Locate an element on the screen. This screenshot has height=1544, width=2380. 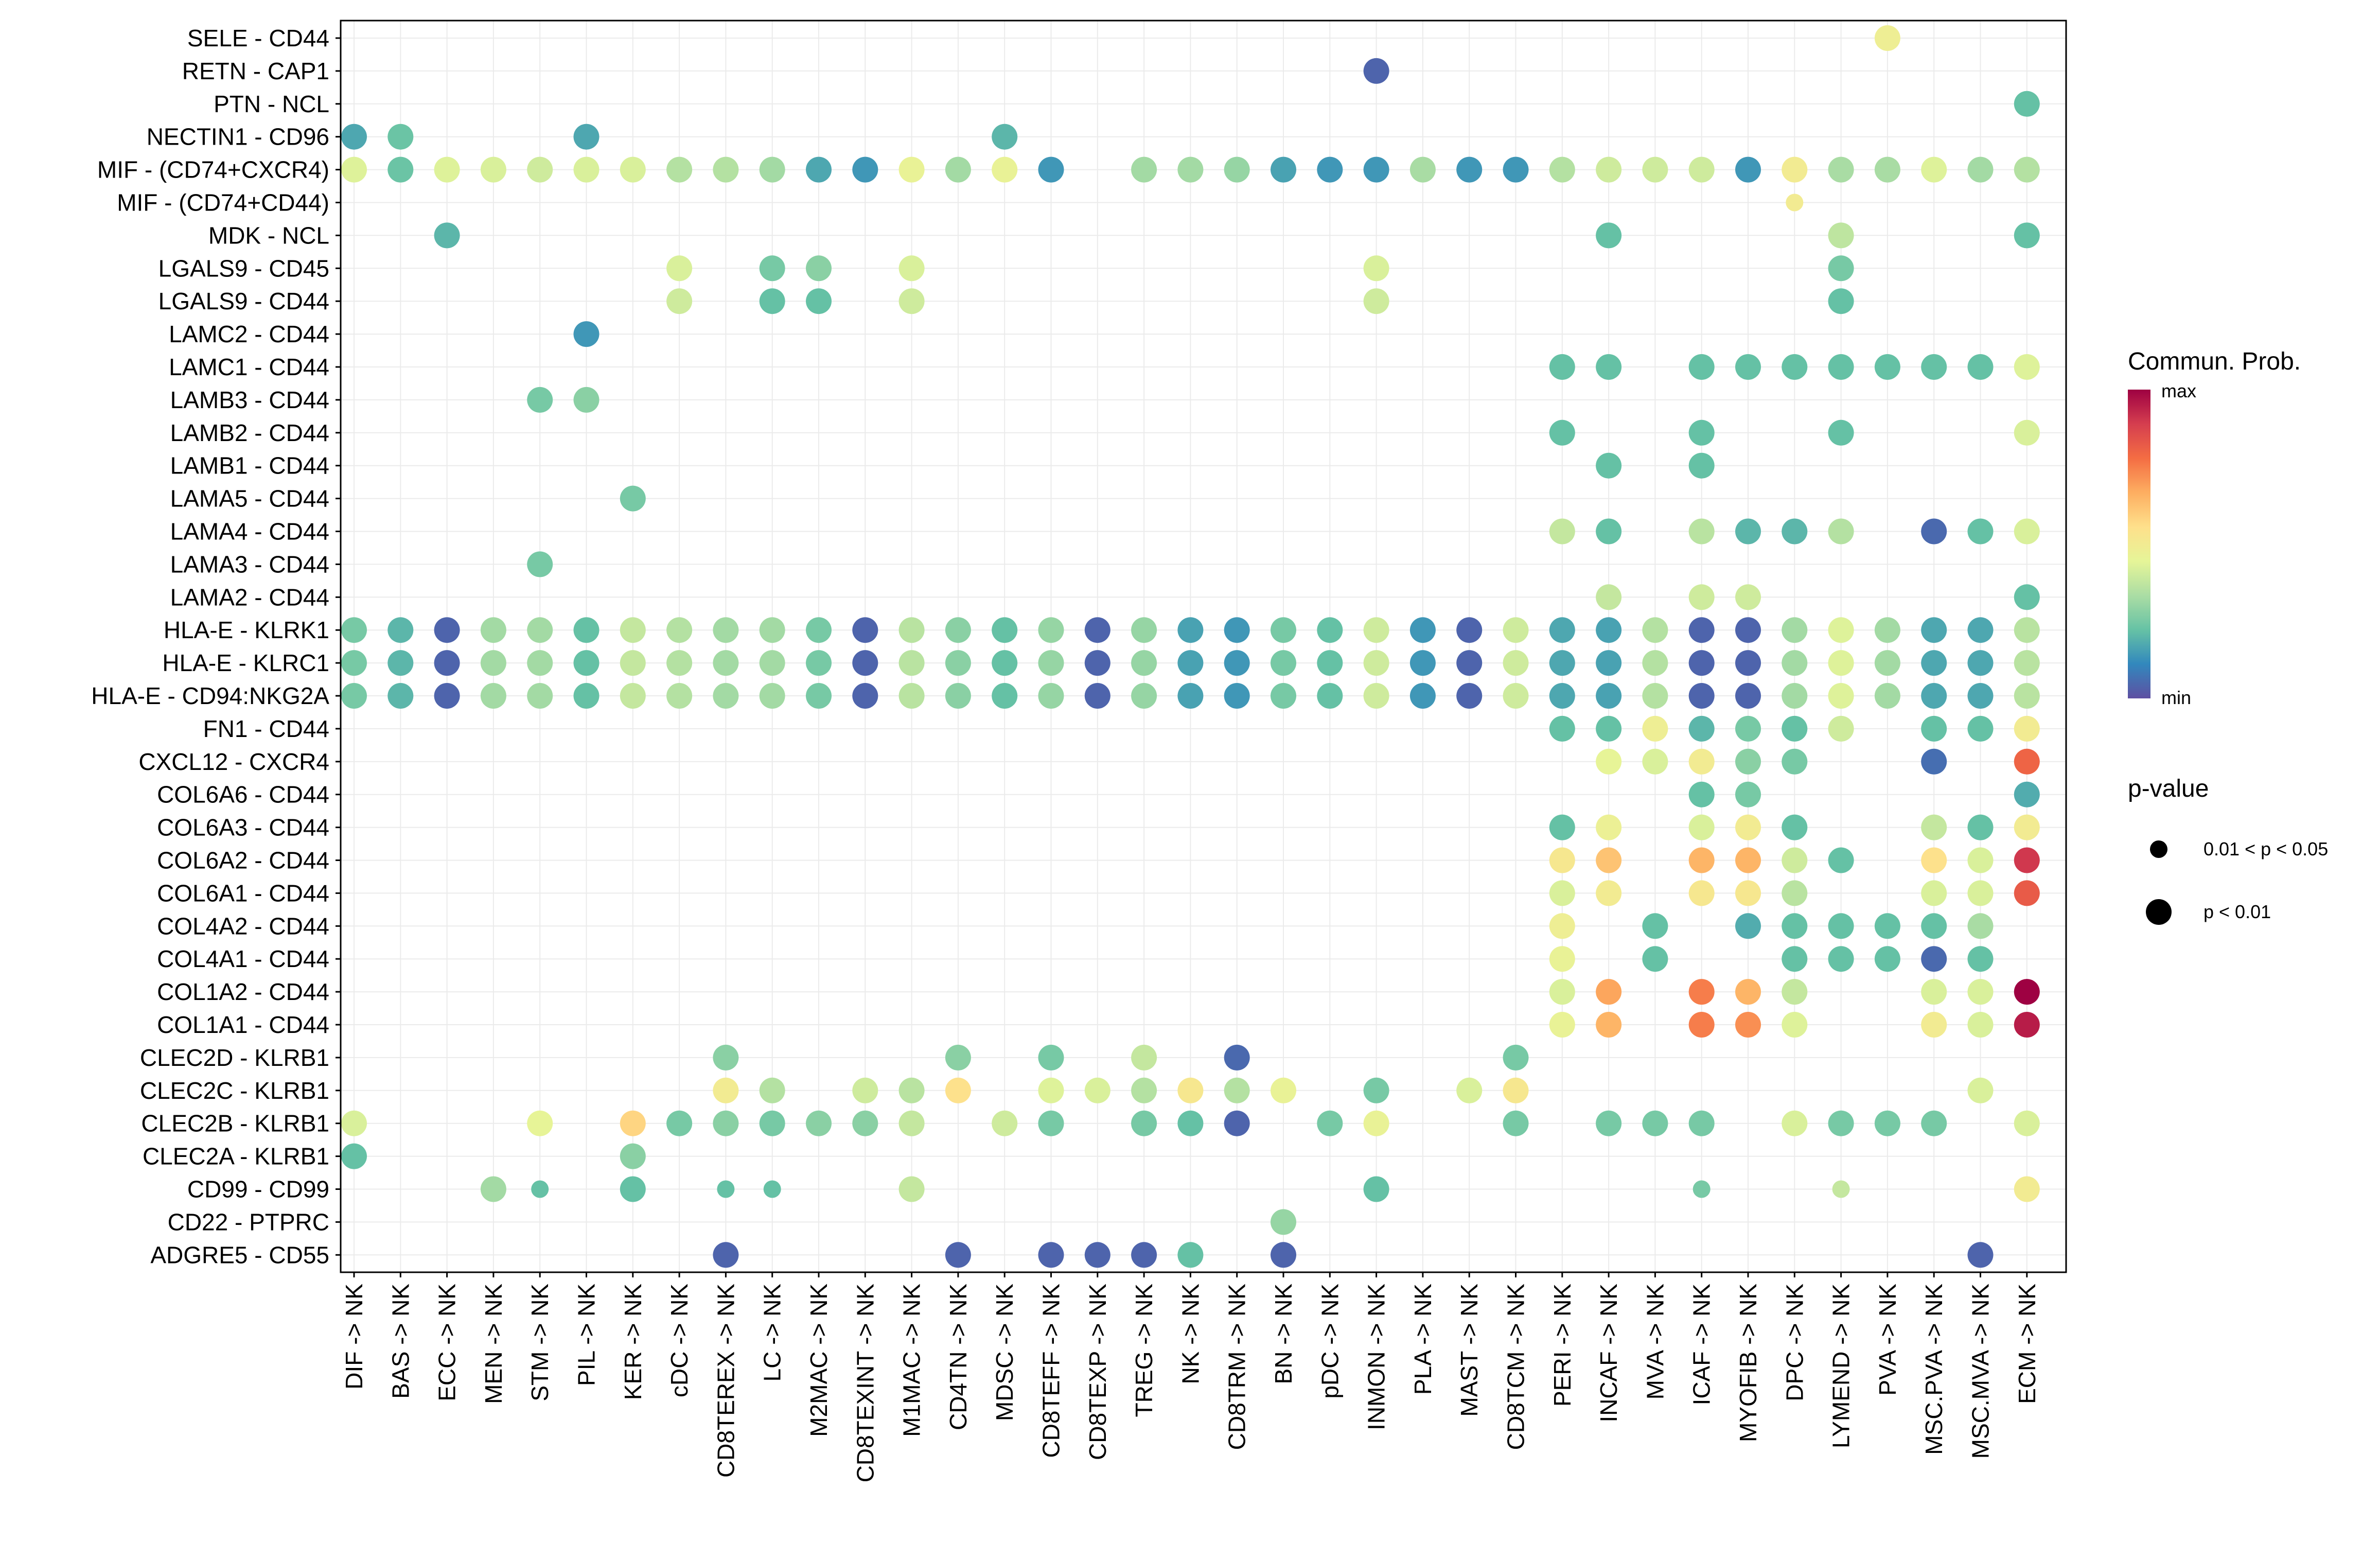
y-tick-label: CD99 - CD99 is located at coordinates (258, 1189).